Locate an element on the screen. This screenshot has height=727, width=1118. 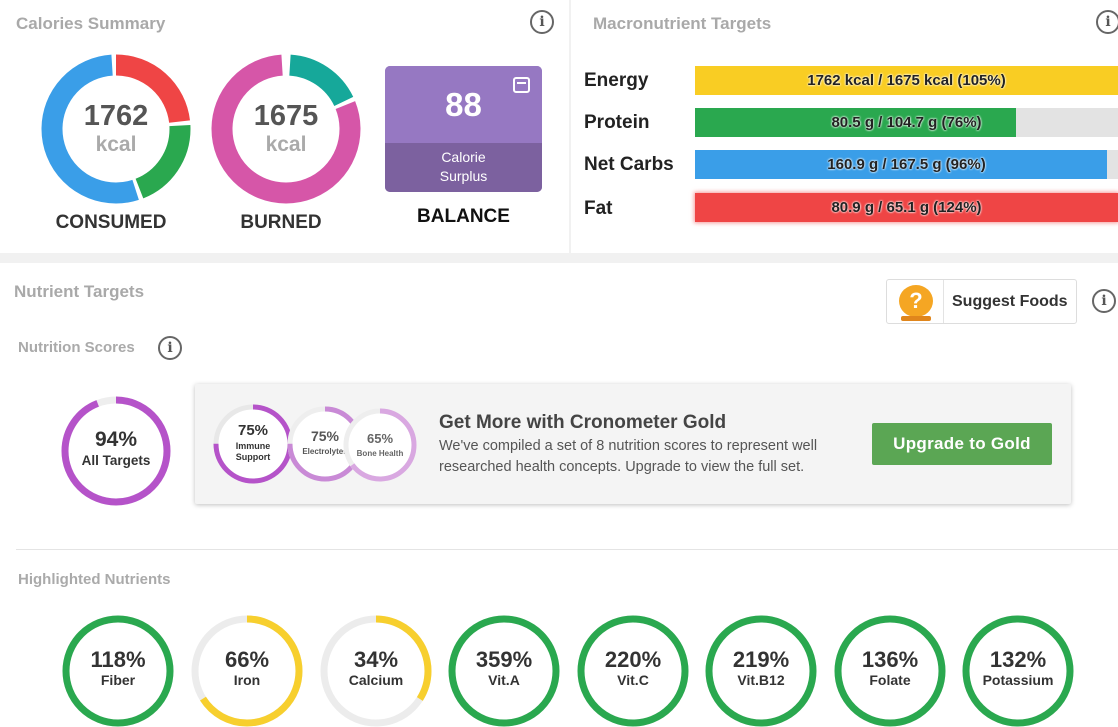
nutrient-vit-c-name: Vit.C is located at coordinates (633, 680).